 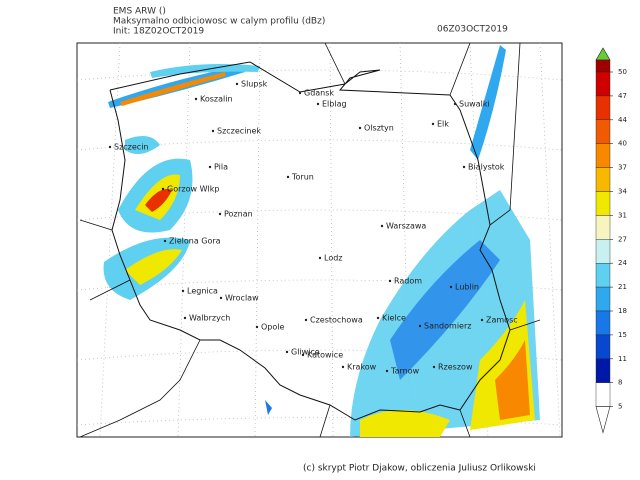 What do you see at coordinates (406, 226) in the screenshot?
I see `city-label: Warszawa` at bounding box center [406, 226].